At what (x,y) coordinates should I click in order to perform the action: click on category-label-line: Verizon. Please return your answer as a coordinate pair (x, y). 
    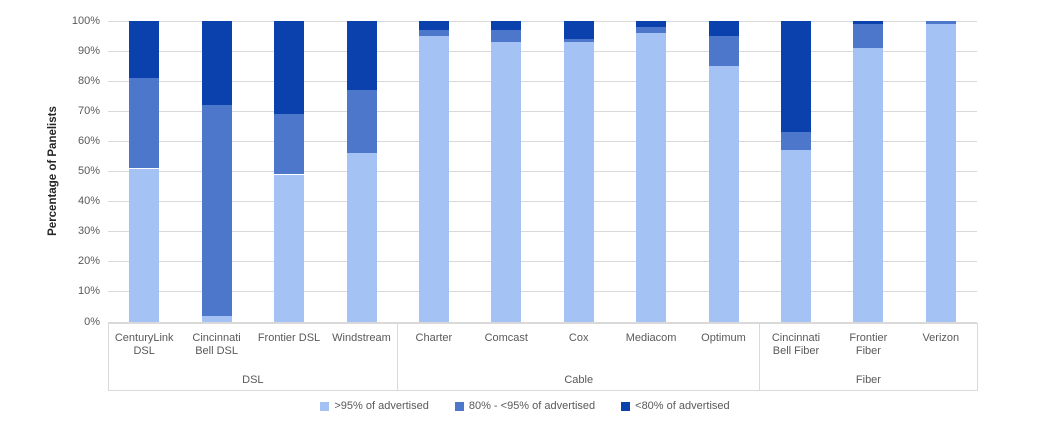
    Looking at the image, I should click on (941, 338).